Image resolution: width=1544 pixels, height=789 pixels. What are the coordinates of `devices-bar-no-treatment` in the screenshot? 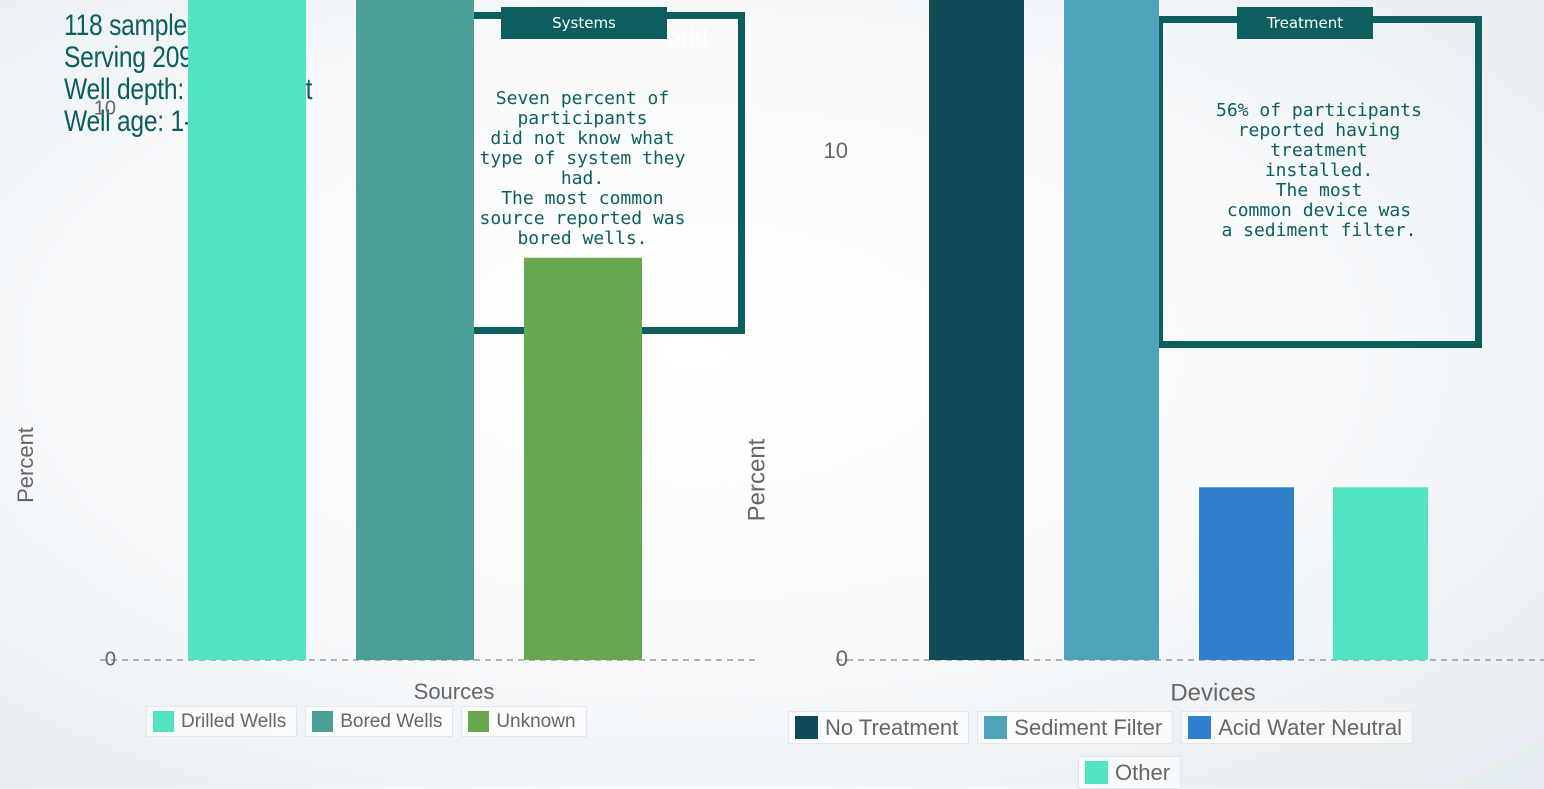 It's located at (976, 330).